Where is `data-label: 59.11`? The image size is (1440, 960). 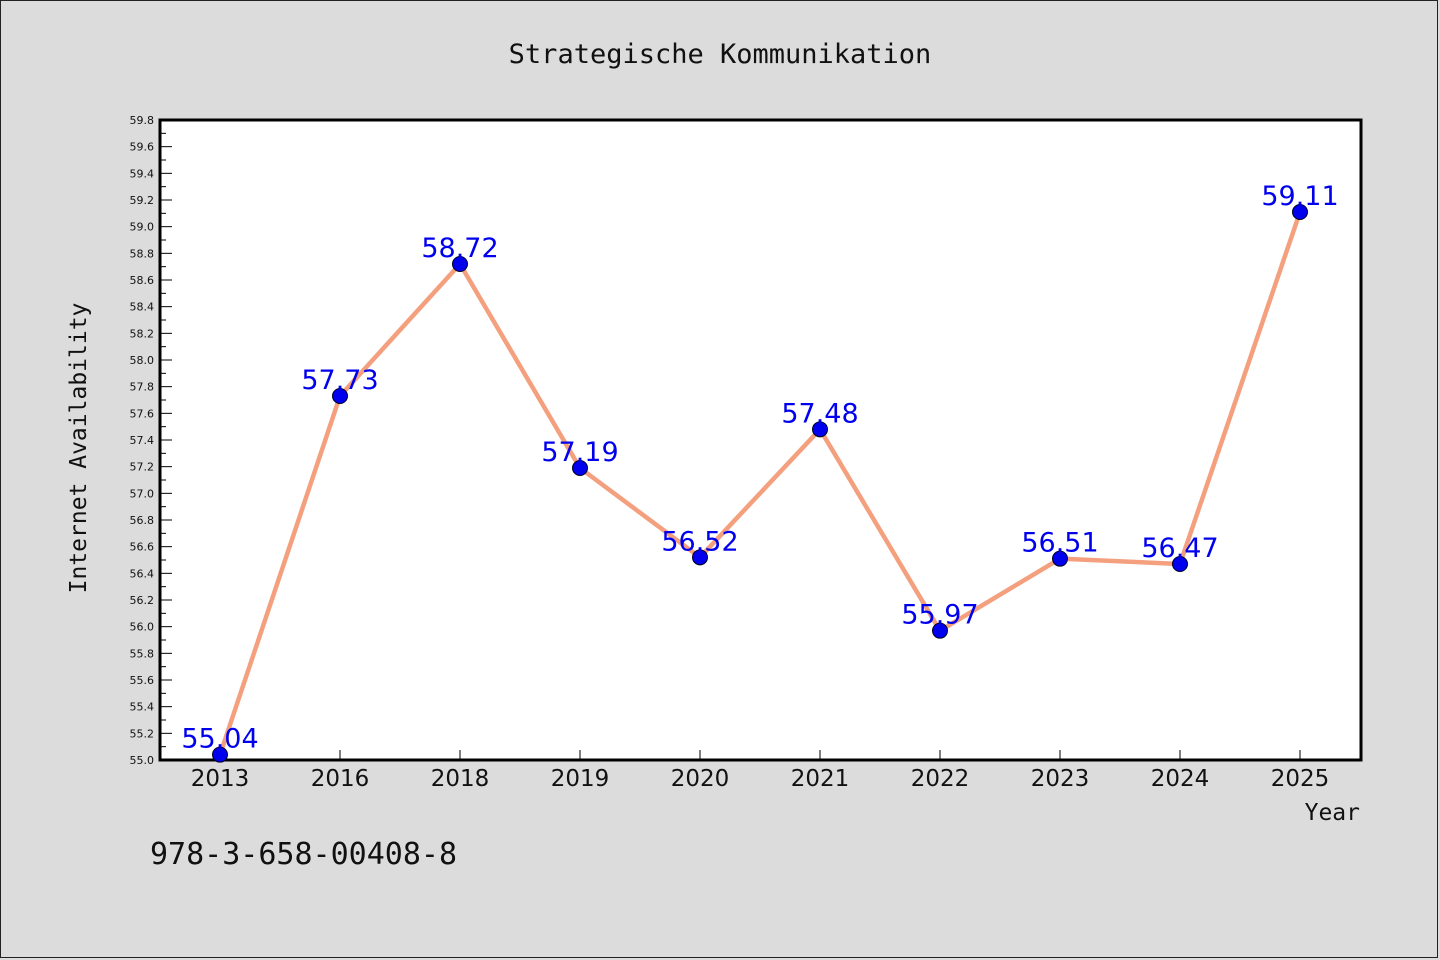 data-label: 59.11 is located at coordinates (1299, 196).